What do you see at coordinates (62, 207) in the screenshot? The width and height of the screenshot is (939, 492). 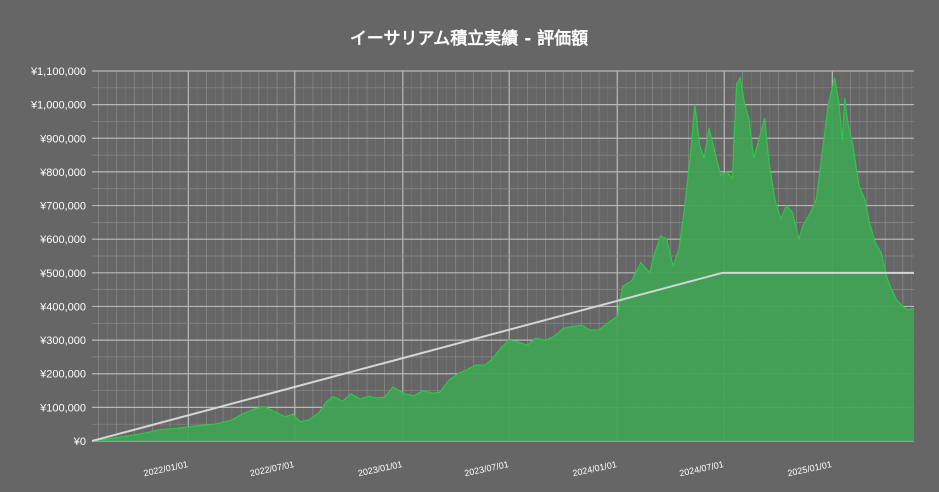 I see `y-tick-label: ¥700,000` at bounding box center [62, 207].